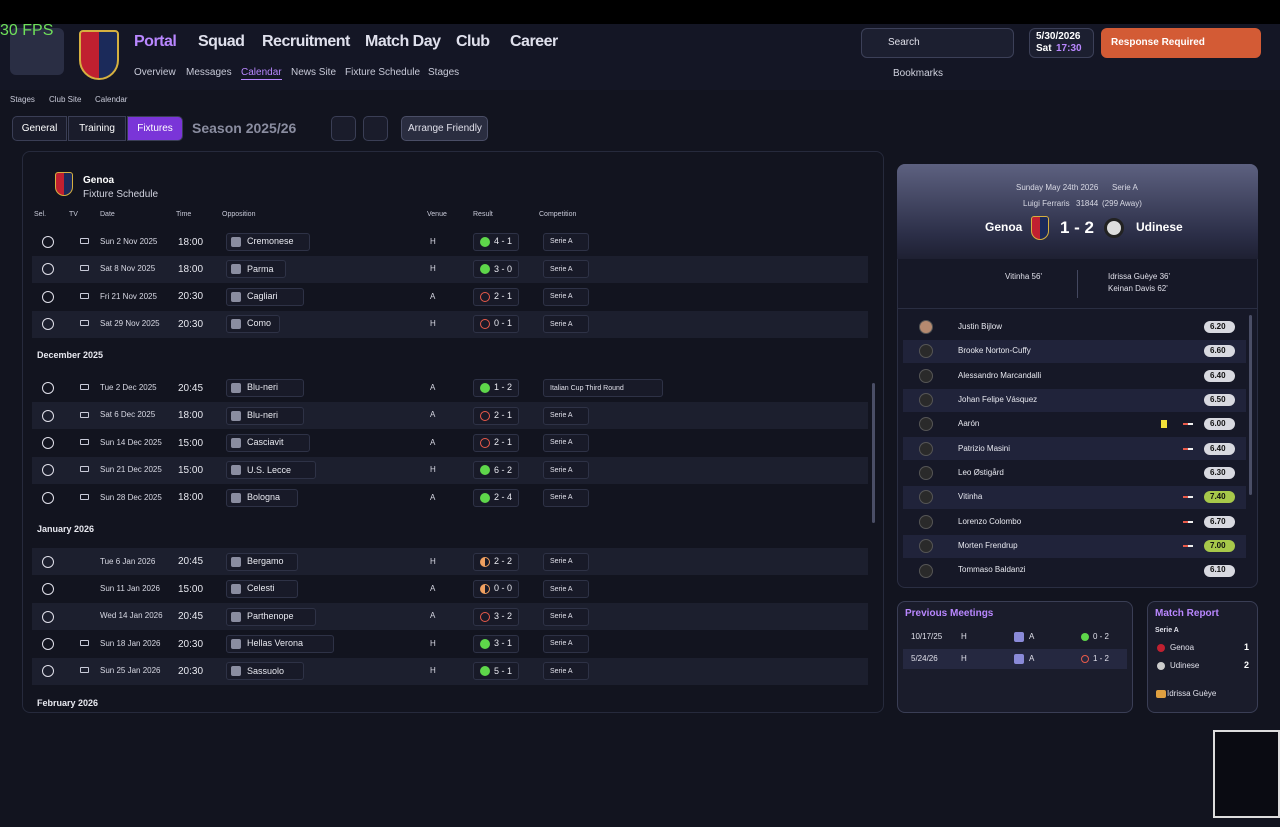 Image resolution: width=1280 pixels, height=827 pixels. I want to click on away-scorer: Keinan Davis 62', so click(1138, 288).